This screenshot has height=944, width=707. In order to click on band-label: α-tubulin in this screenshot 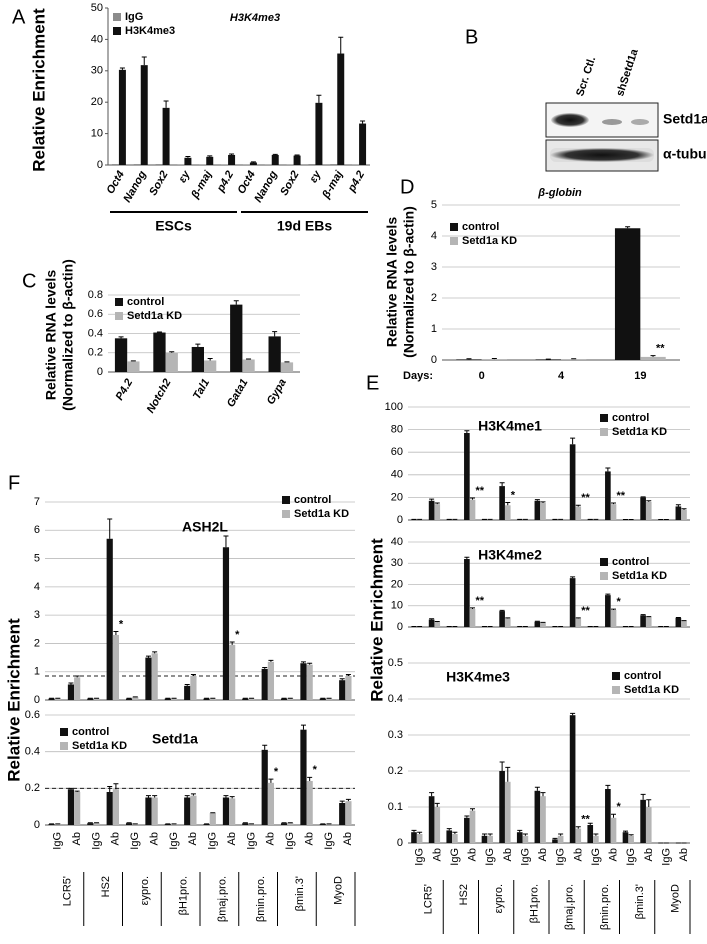, I will do `click(685, 154)`.